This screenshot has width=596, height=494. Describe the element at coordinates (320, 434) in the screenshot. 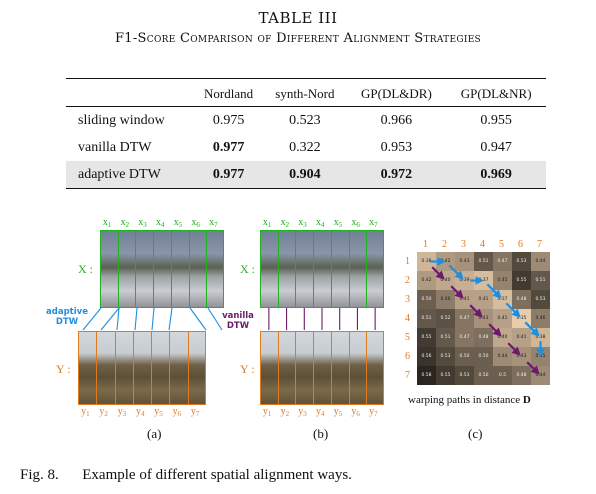

I see `panel-b-label: (b)` at that location.